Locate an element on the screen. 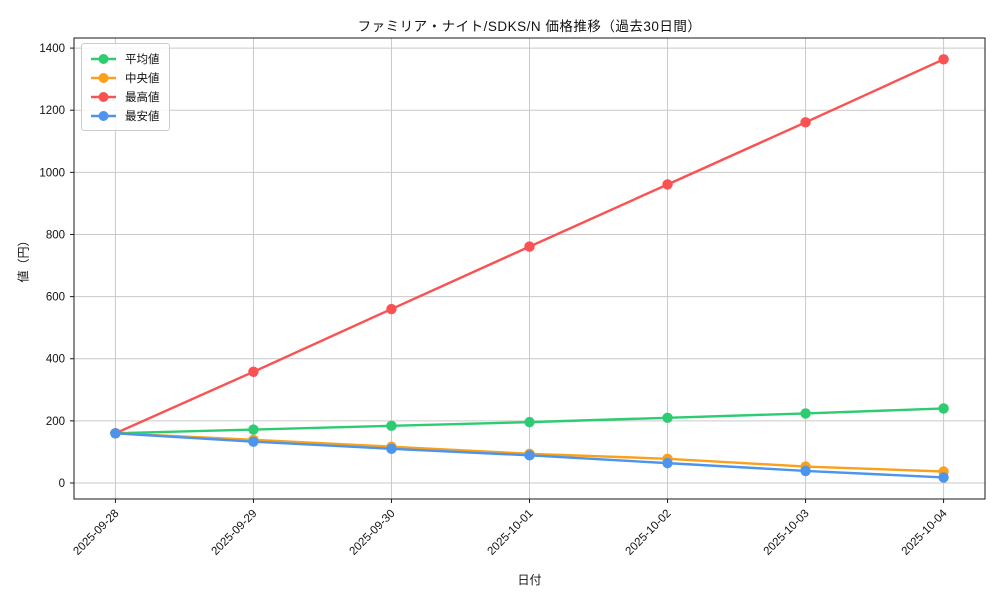  y-tick-label: 600 is located at coordinates (55, 298).